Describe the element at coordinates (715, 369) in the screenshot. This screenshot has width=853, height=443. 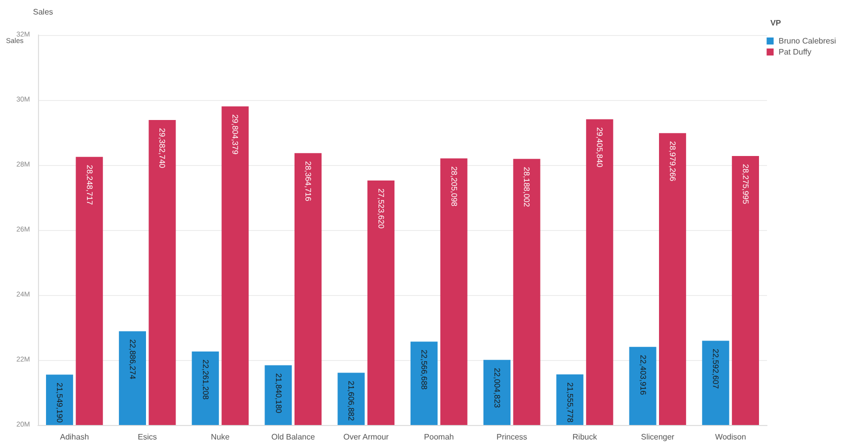
I see `data-label: 22,592,607` at that location.